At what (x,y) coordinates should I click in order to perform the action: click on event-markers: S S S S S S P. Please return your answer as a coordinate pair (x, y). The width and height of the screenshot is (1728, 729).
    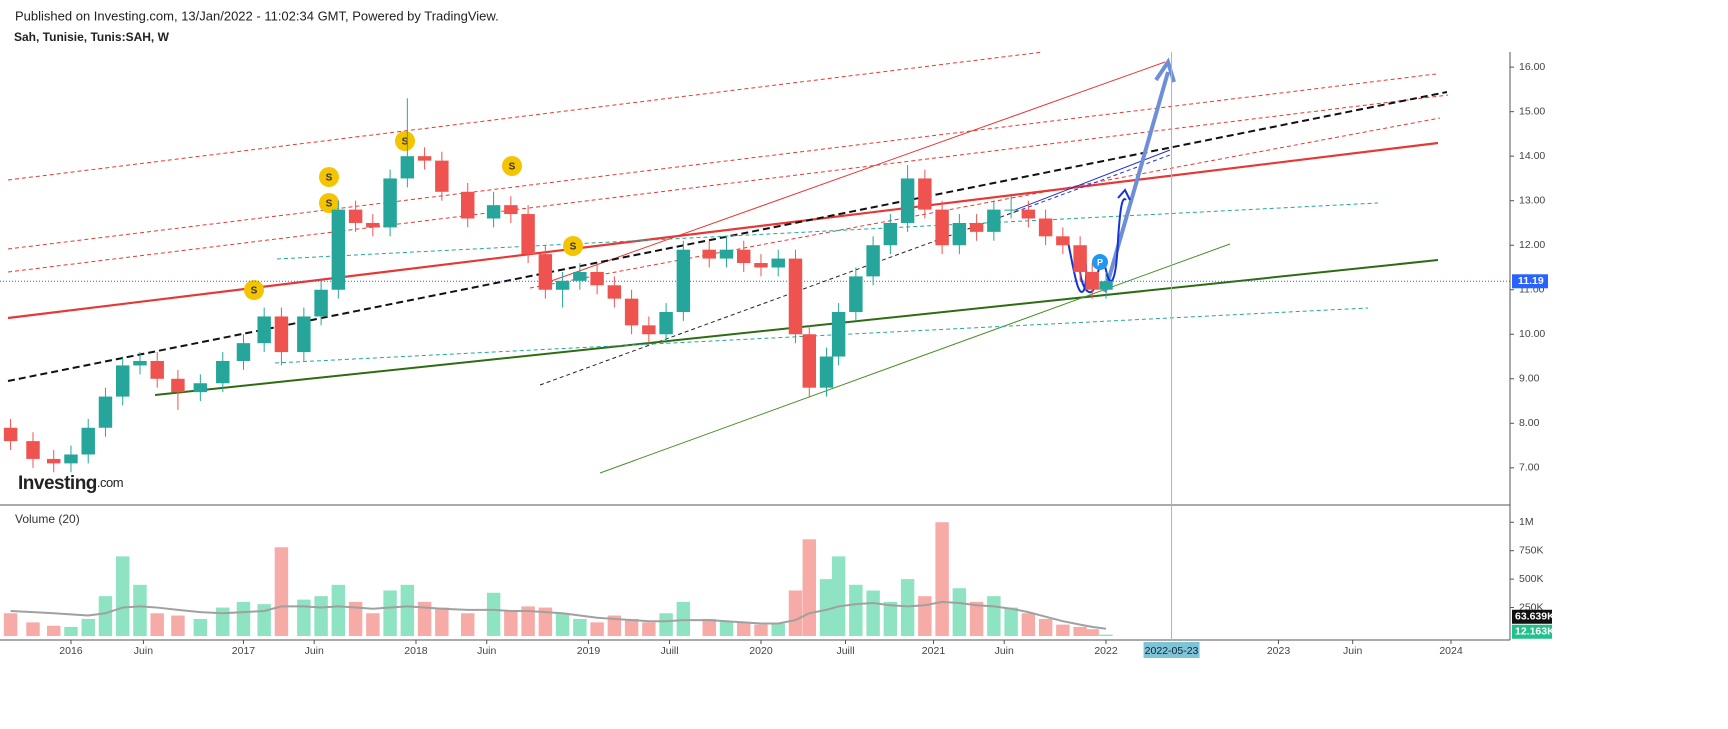
    Looking at the image, I should click on (676, 215).